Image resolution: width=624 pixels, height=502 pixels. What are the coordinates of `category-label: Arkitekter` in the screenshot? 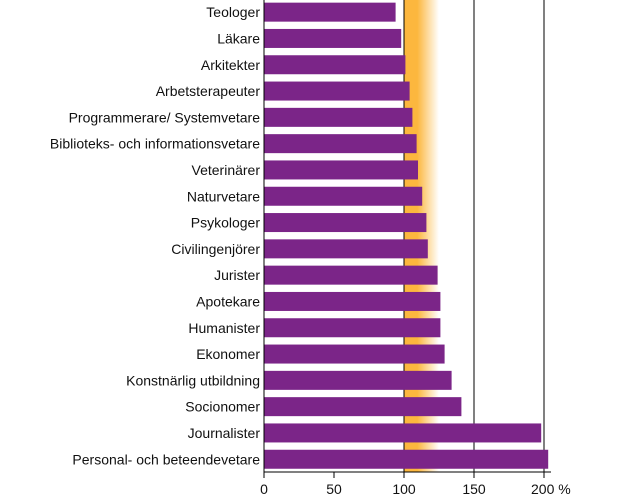 It's located at (230, 65).